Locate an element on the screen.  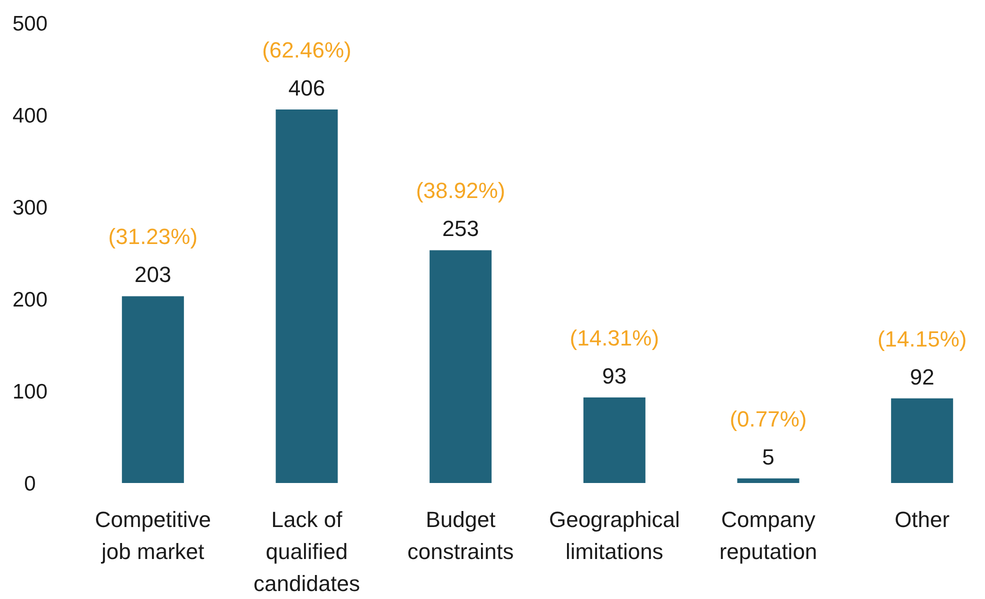
data-label: 406 is located at coordinates (307, 87).